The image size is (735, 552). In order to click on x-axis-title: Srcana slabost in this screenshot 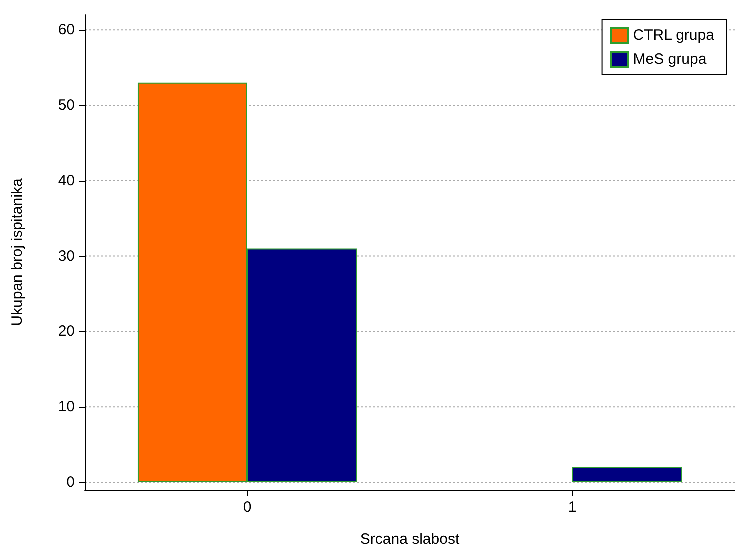, I will do `click(410, 539)`.